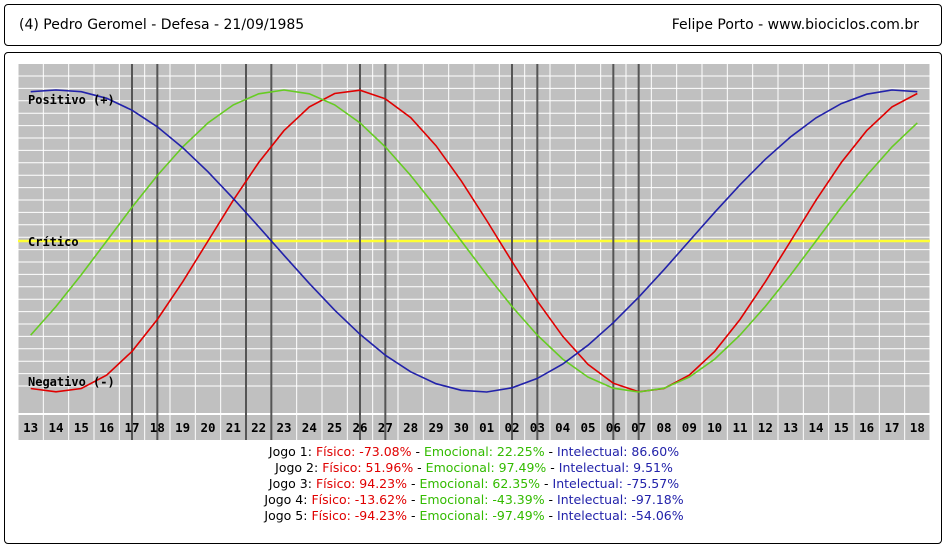  I want to click on x-tick-label: 26, so click(359, 427).